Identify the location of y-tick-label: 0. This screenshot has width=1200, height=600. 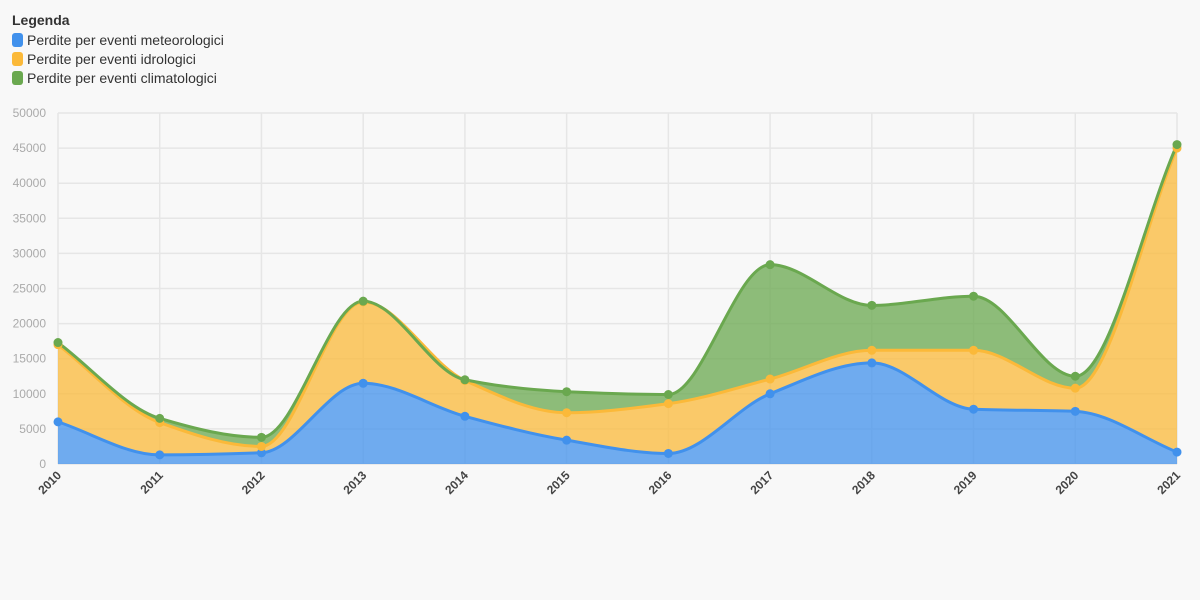
(42, 464).